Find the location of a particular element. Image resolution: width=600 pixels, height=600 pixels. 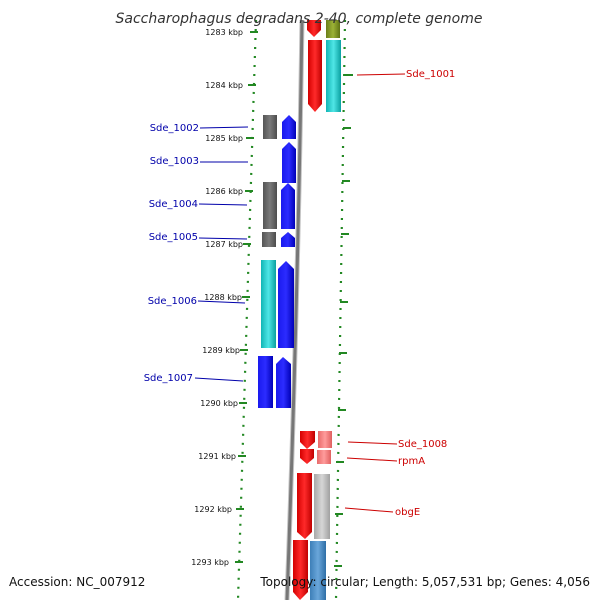

tick-label: 1284 kbp is located at coordinates (224, 85).